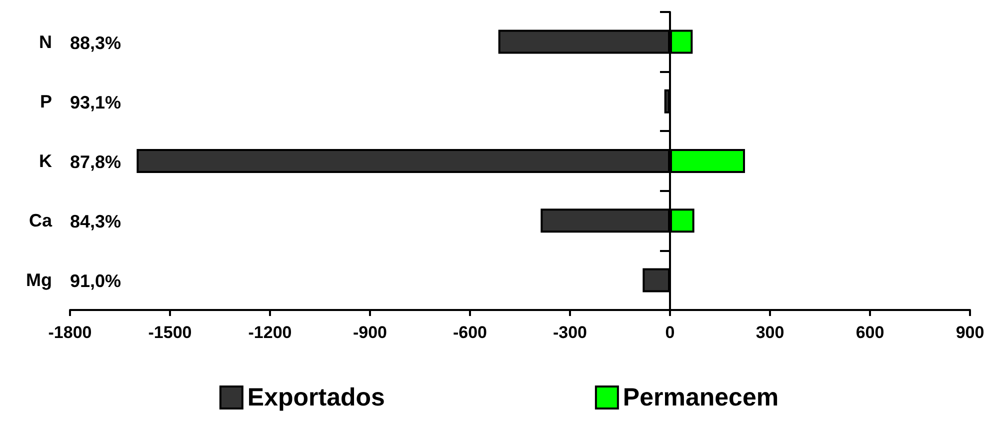 Image resolution: width=998 pixels, height=425 pixels. Describe the element at coordinates (96, 281) in the screenshot. I see `annotation: 91,0%` at that location.